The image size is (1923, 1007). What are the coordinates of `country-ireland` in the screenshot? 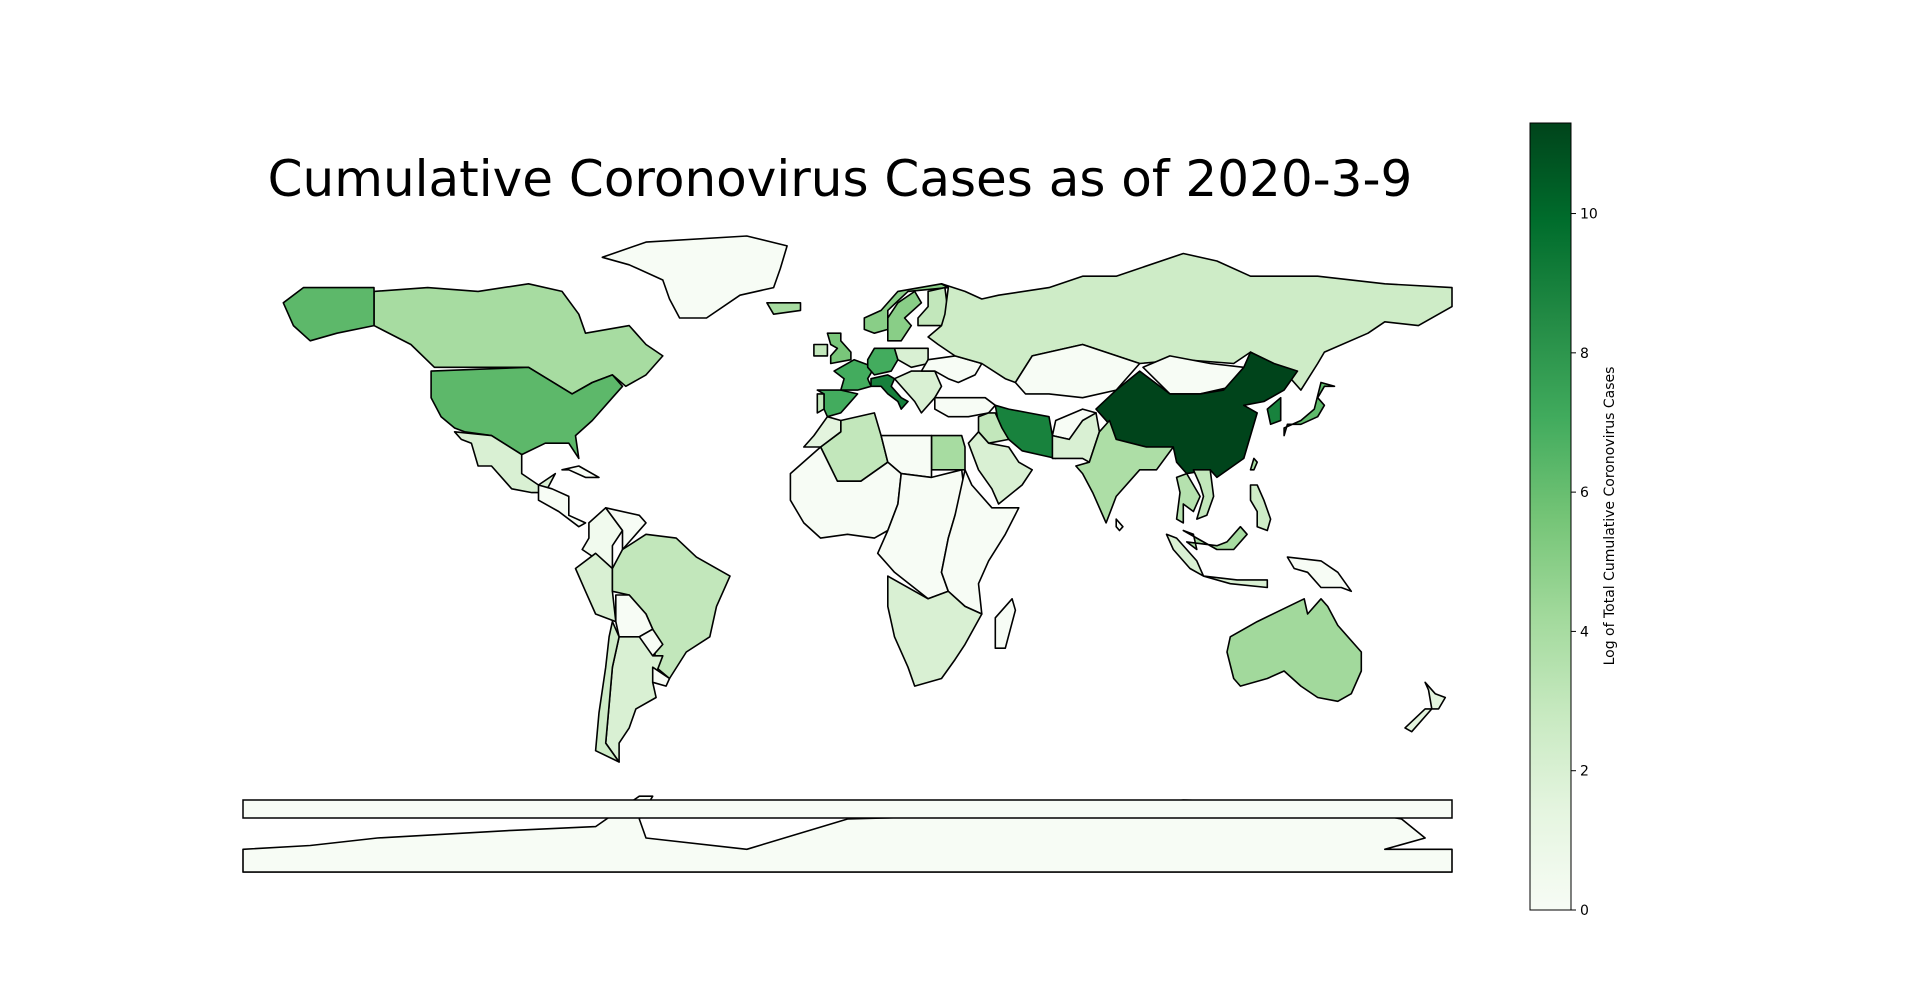 It's located at (821, 350).